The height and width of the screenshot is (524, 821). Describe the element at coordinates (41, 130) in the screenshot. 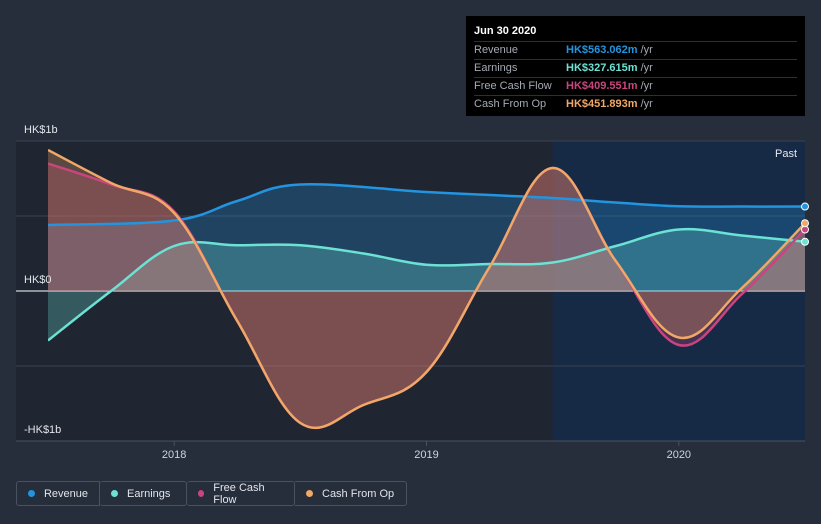

I see `y-tick-label: HK$1b` at that location.